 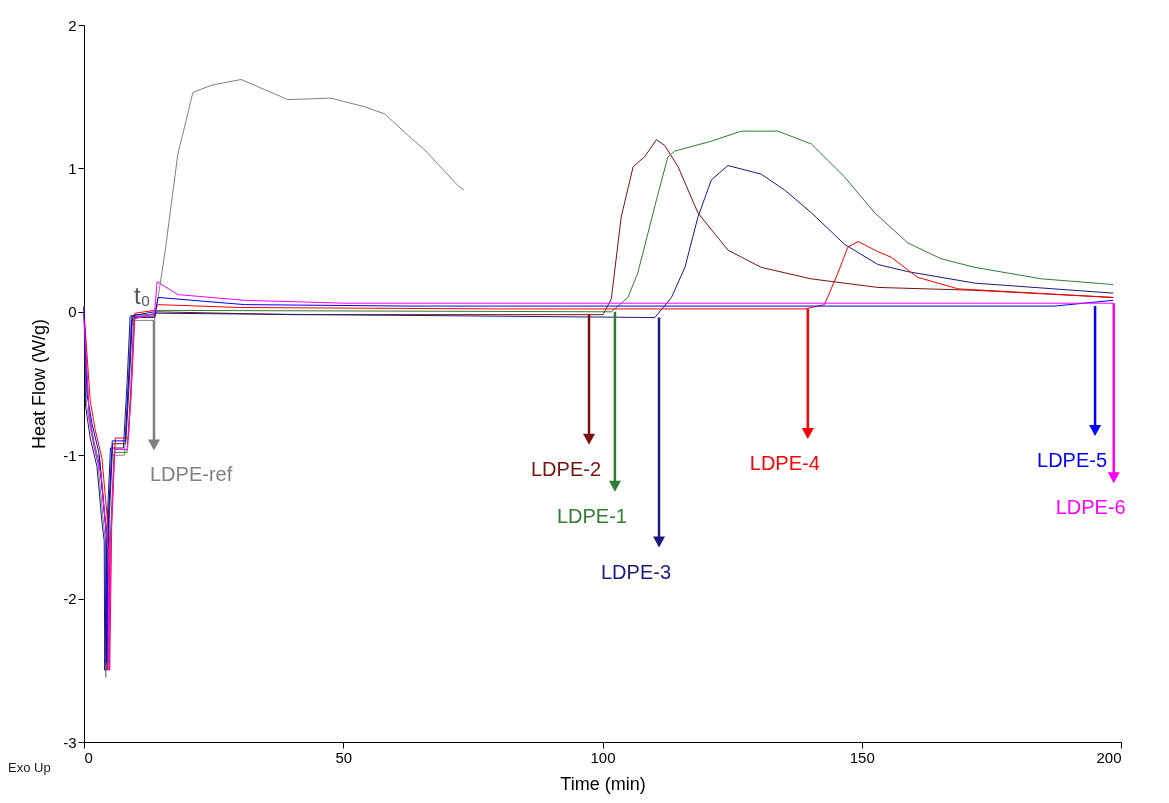 What do you see at coordinates (72, 25) in the screenshot?
I see `y-tick-label: 2` at bounding box center [72, 25].